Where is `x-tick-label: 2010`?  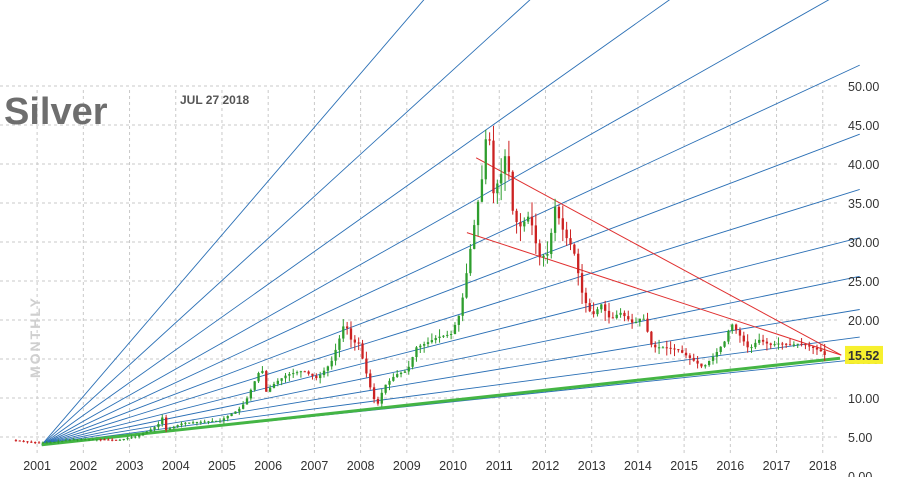
x-tick-label: 2010 is located at coordinates (453, 466).